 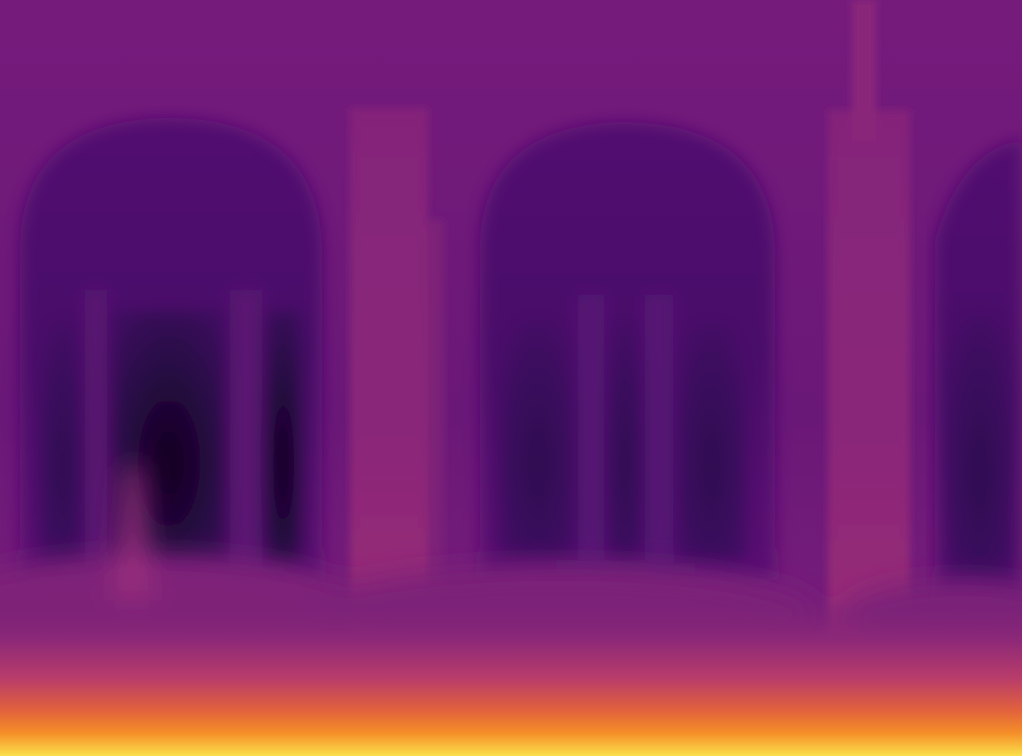 What do you see at coordinates (869, 330) in the screenshot?
I see `right-column` at bounding box center [869, 330].